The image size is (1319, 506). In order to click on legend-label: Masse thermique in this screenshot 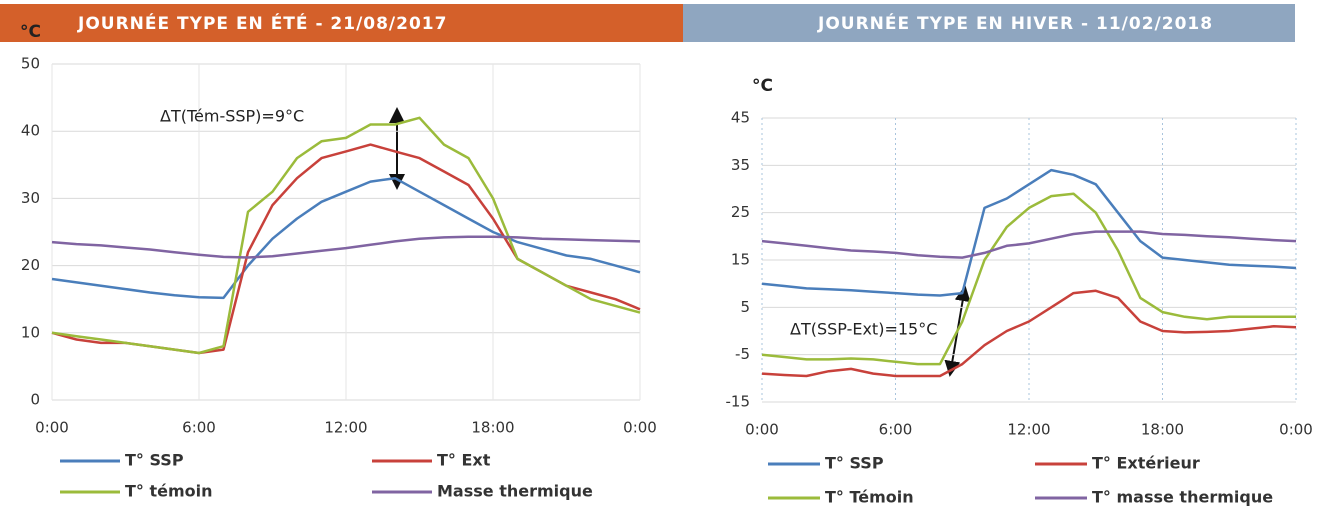, I will do `click(515, 491)`.